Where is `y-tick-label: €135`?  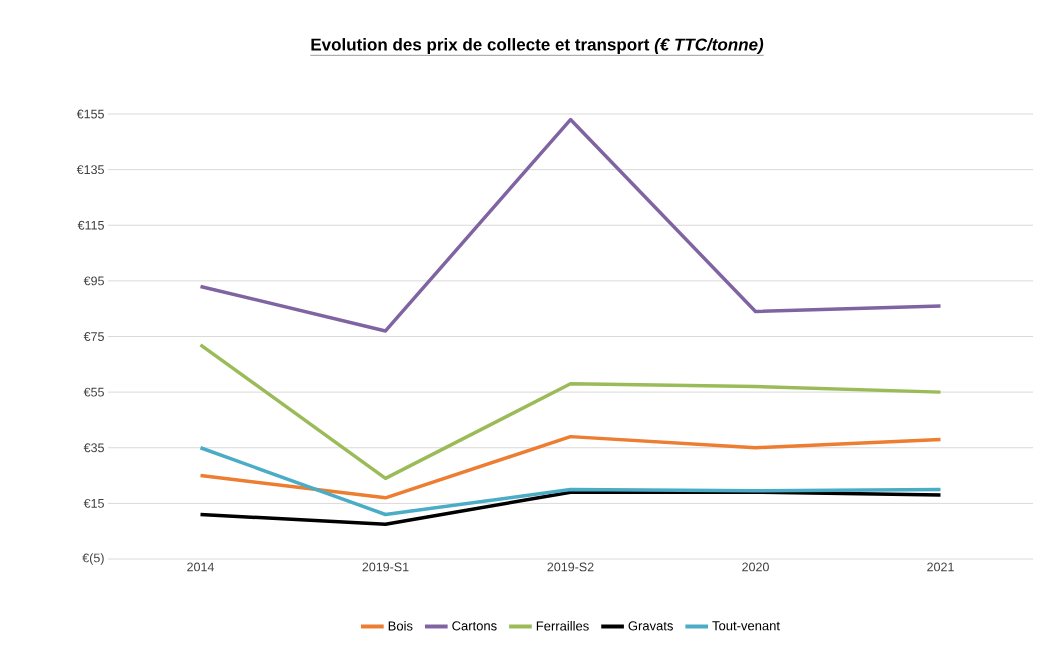
y-tick-label: €135 is located at coordinates (90, 170).